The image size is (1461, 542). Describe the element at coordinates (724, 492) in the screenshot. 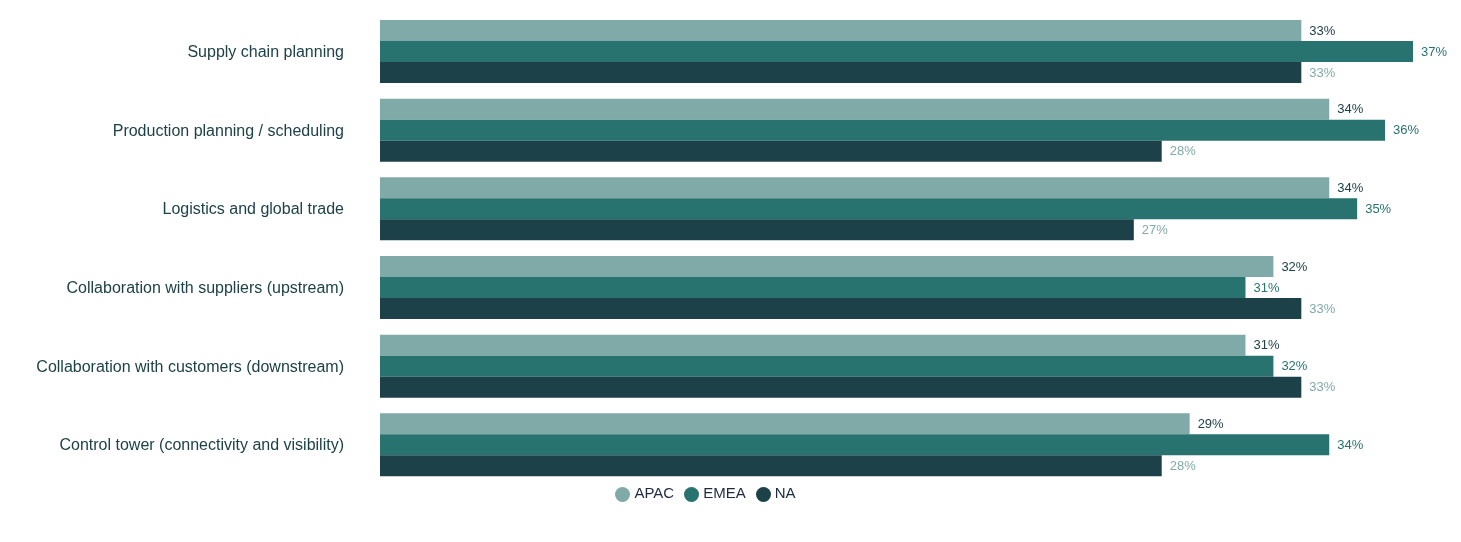

I see `legend-label: EMEA` at that location.